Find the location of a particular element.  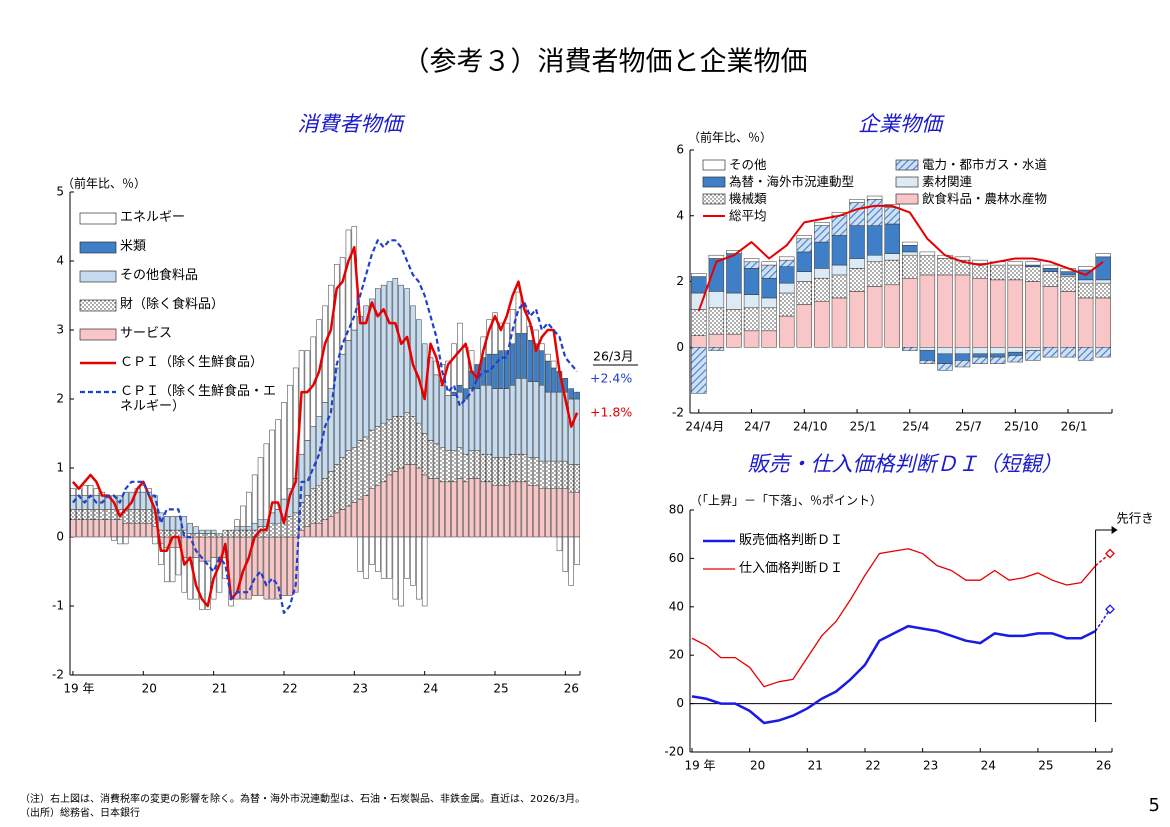

chart-title: 販売・仕入価格判断ＤＩ（短観） is located at coordinates (905, 464).